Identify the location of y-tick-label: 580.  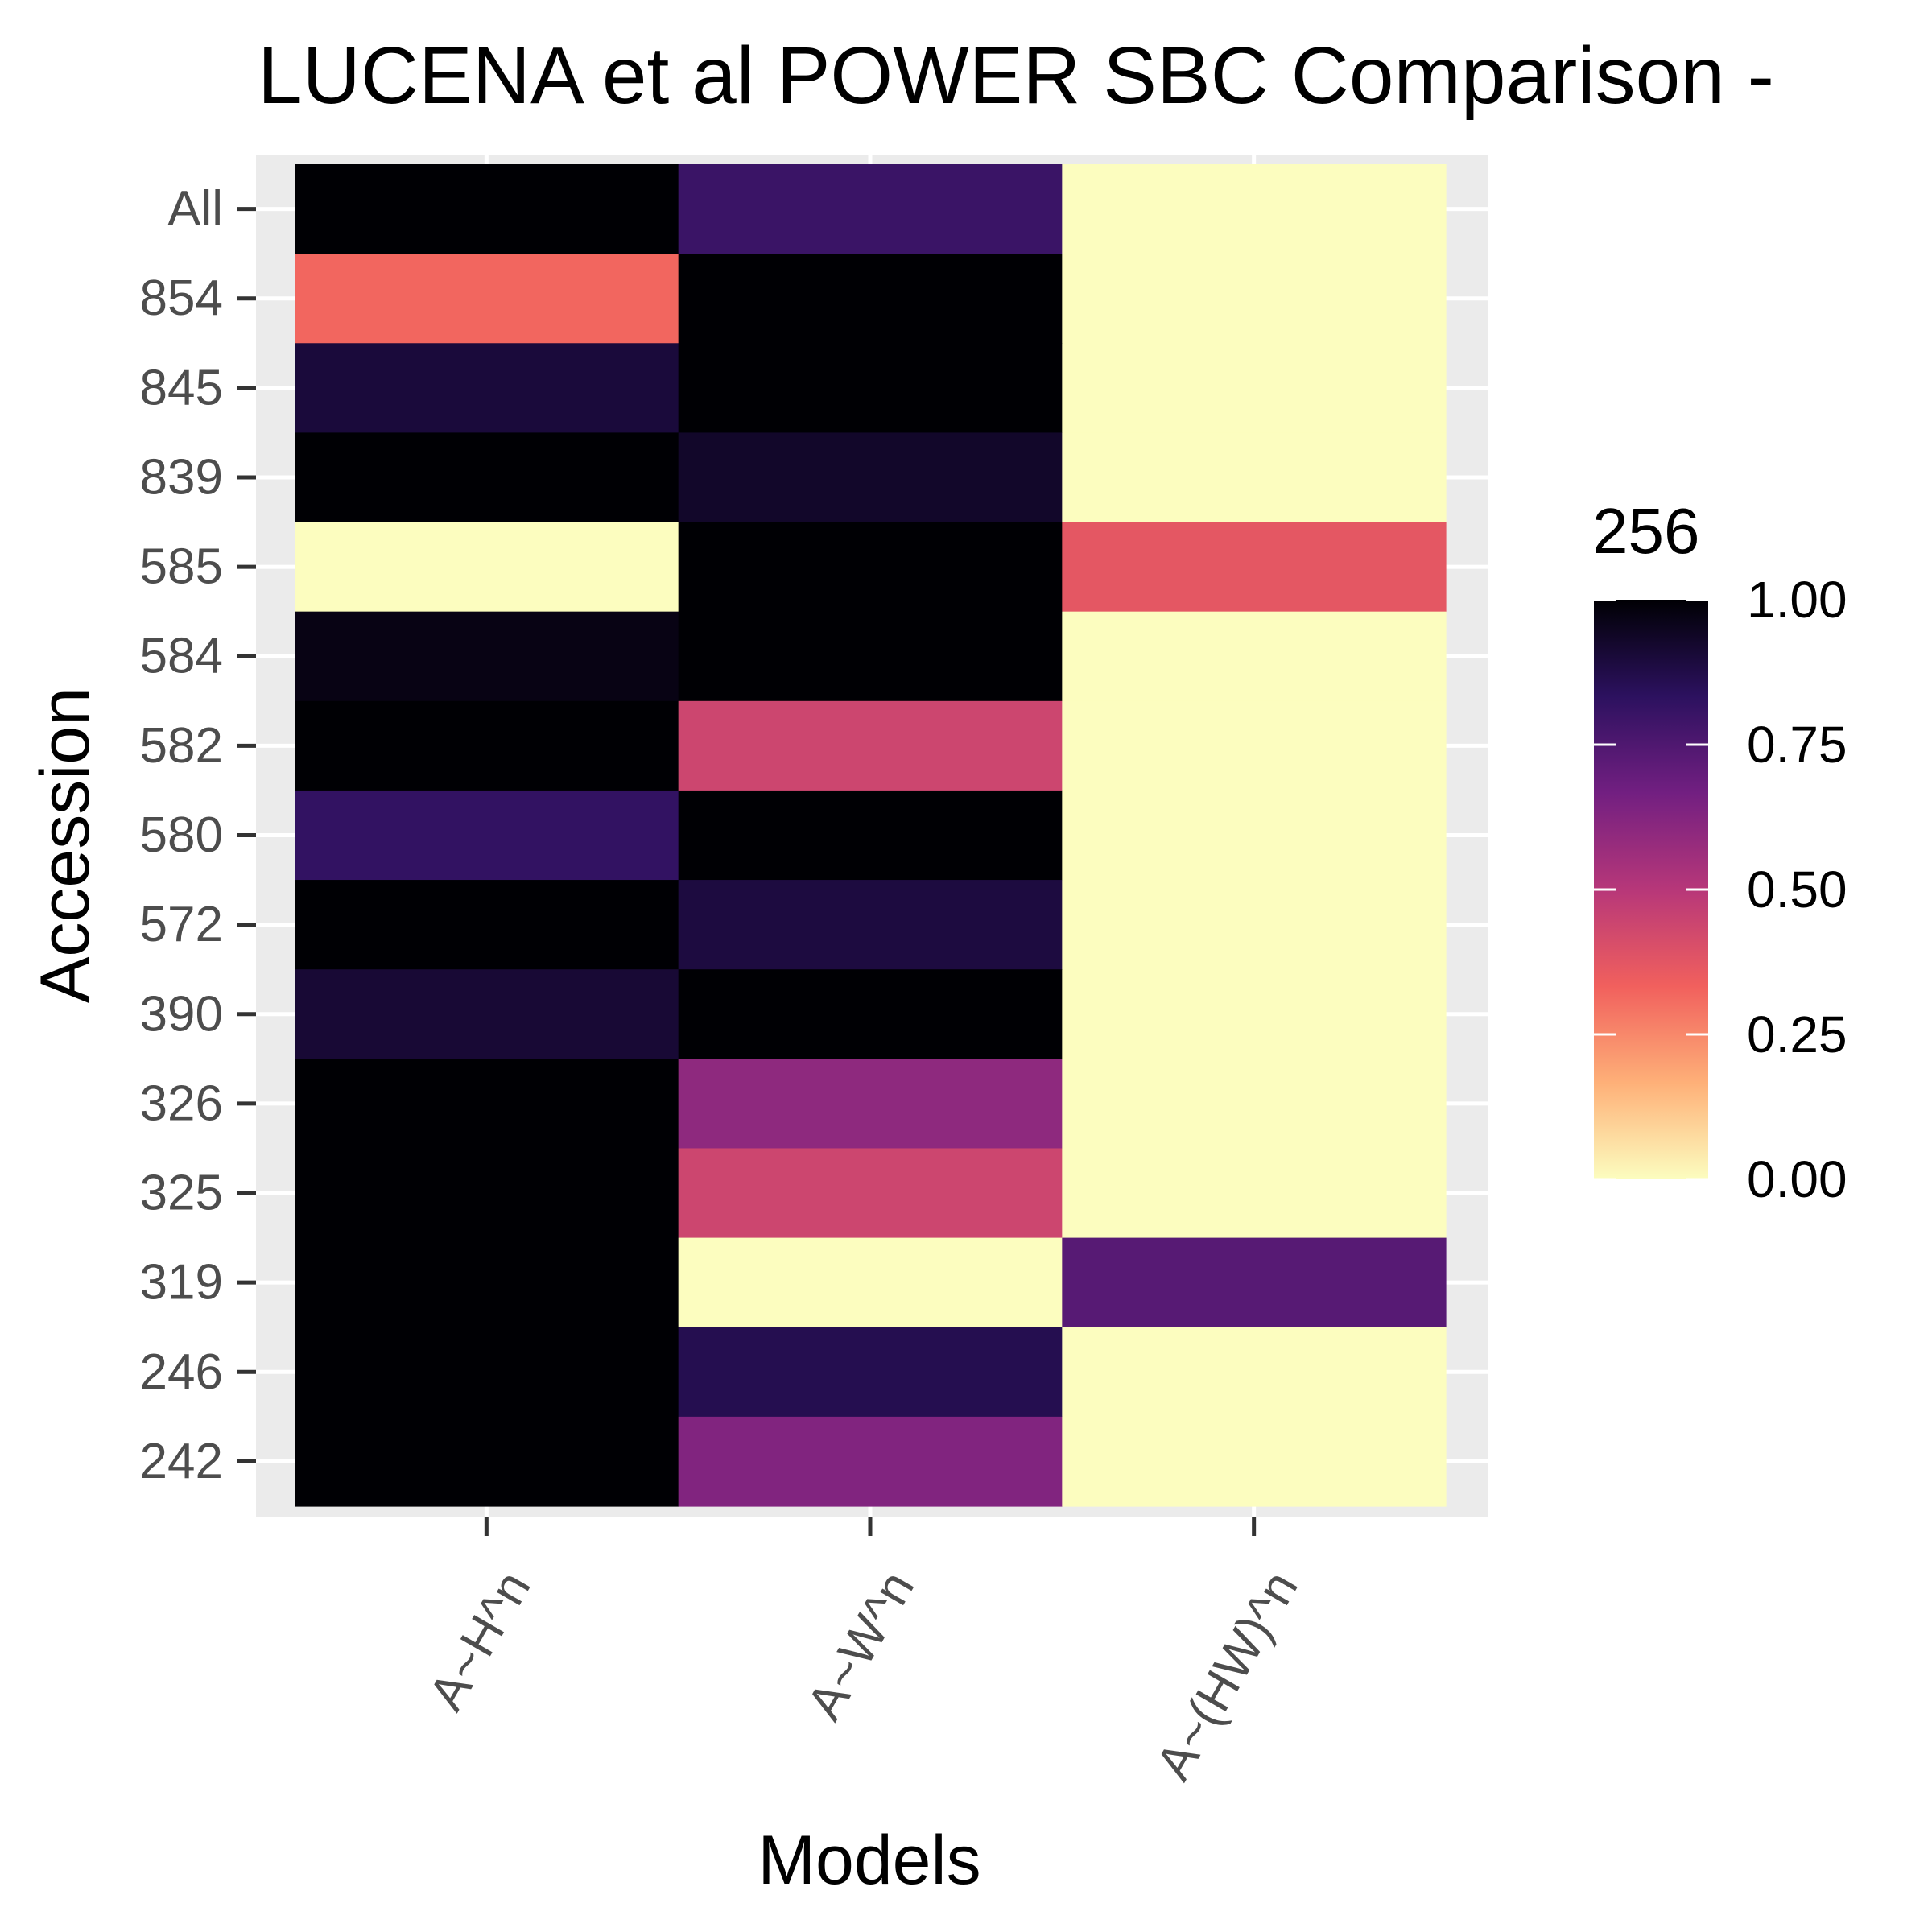
(181, 835).